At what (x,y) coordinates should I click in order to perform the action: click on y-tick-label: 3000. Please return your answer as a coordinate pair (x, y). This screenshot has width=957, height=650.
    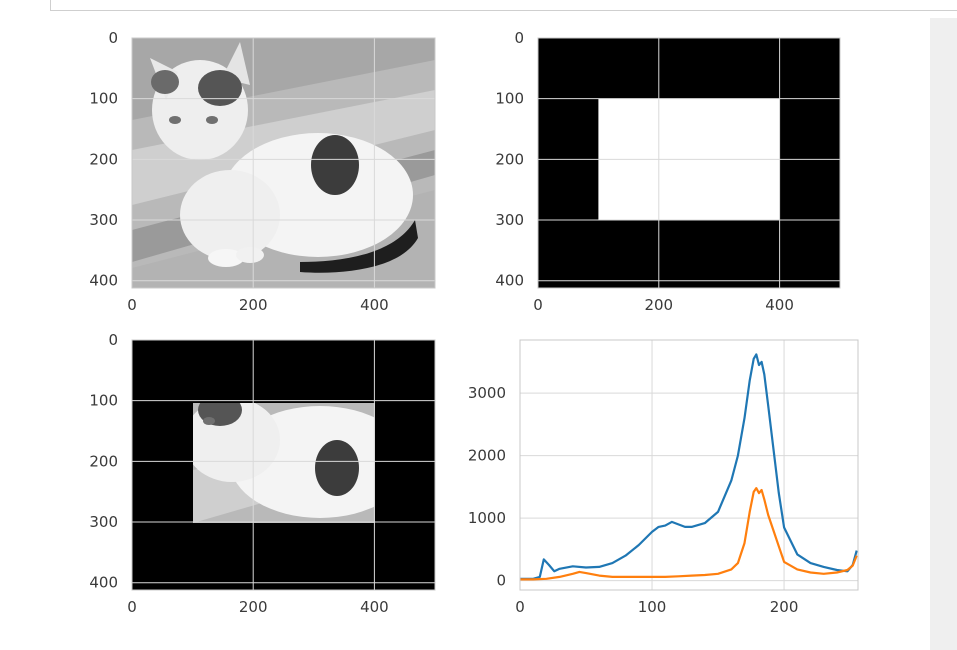
    Looking at the image, I should click on (487, 393).